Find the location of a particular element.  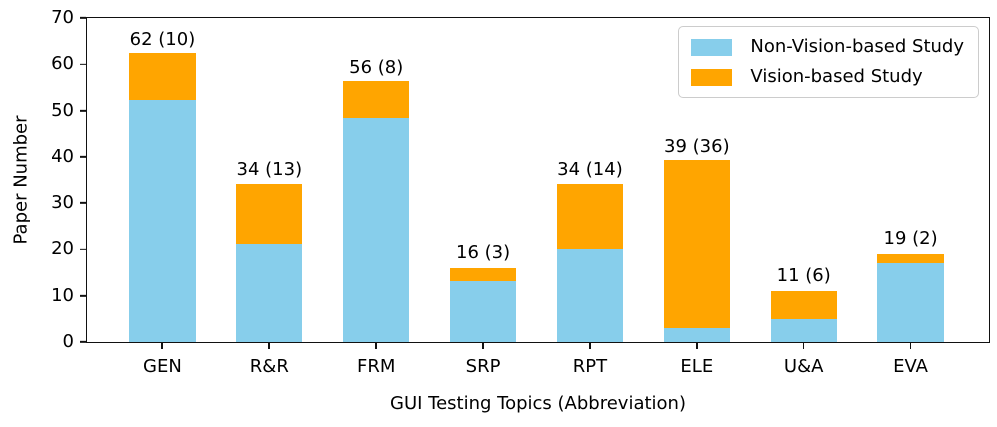

legend-entry-non-vision: Non-Vision-based Study is located at coordinates (827, 47).